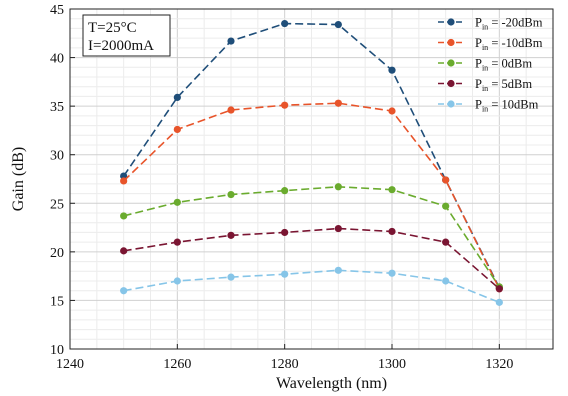 The width and height of the screenshot is (568, 396). I want to click on x-tick-label: 1240, so click(70, 364).